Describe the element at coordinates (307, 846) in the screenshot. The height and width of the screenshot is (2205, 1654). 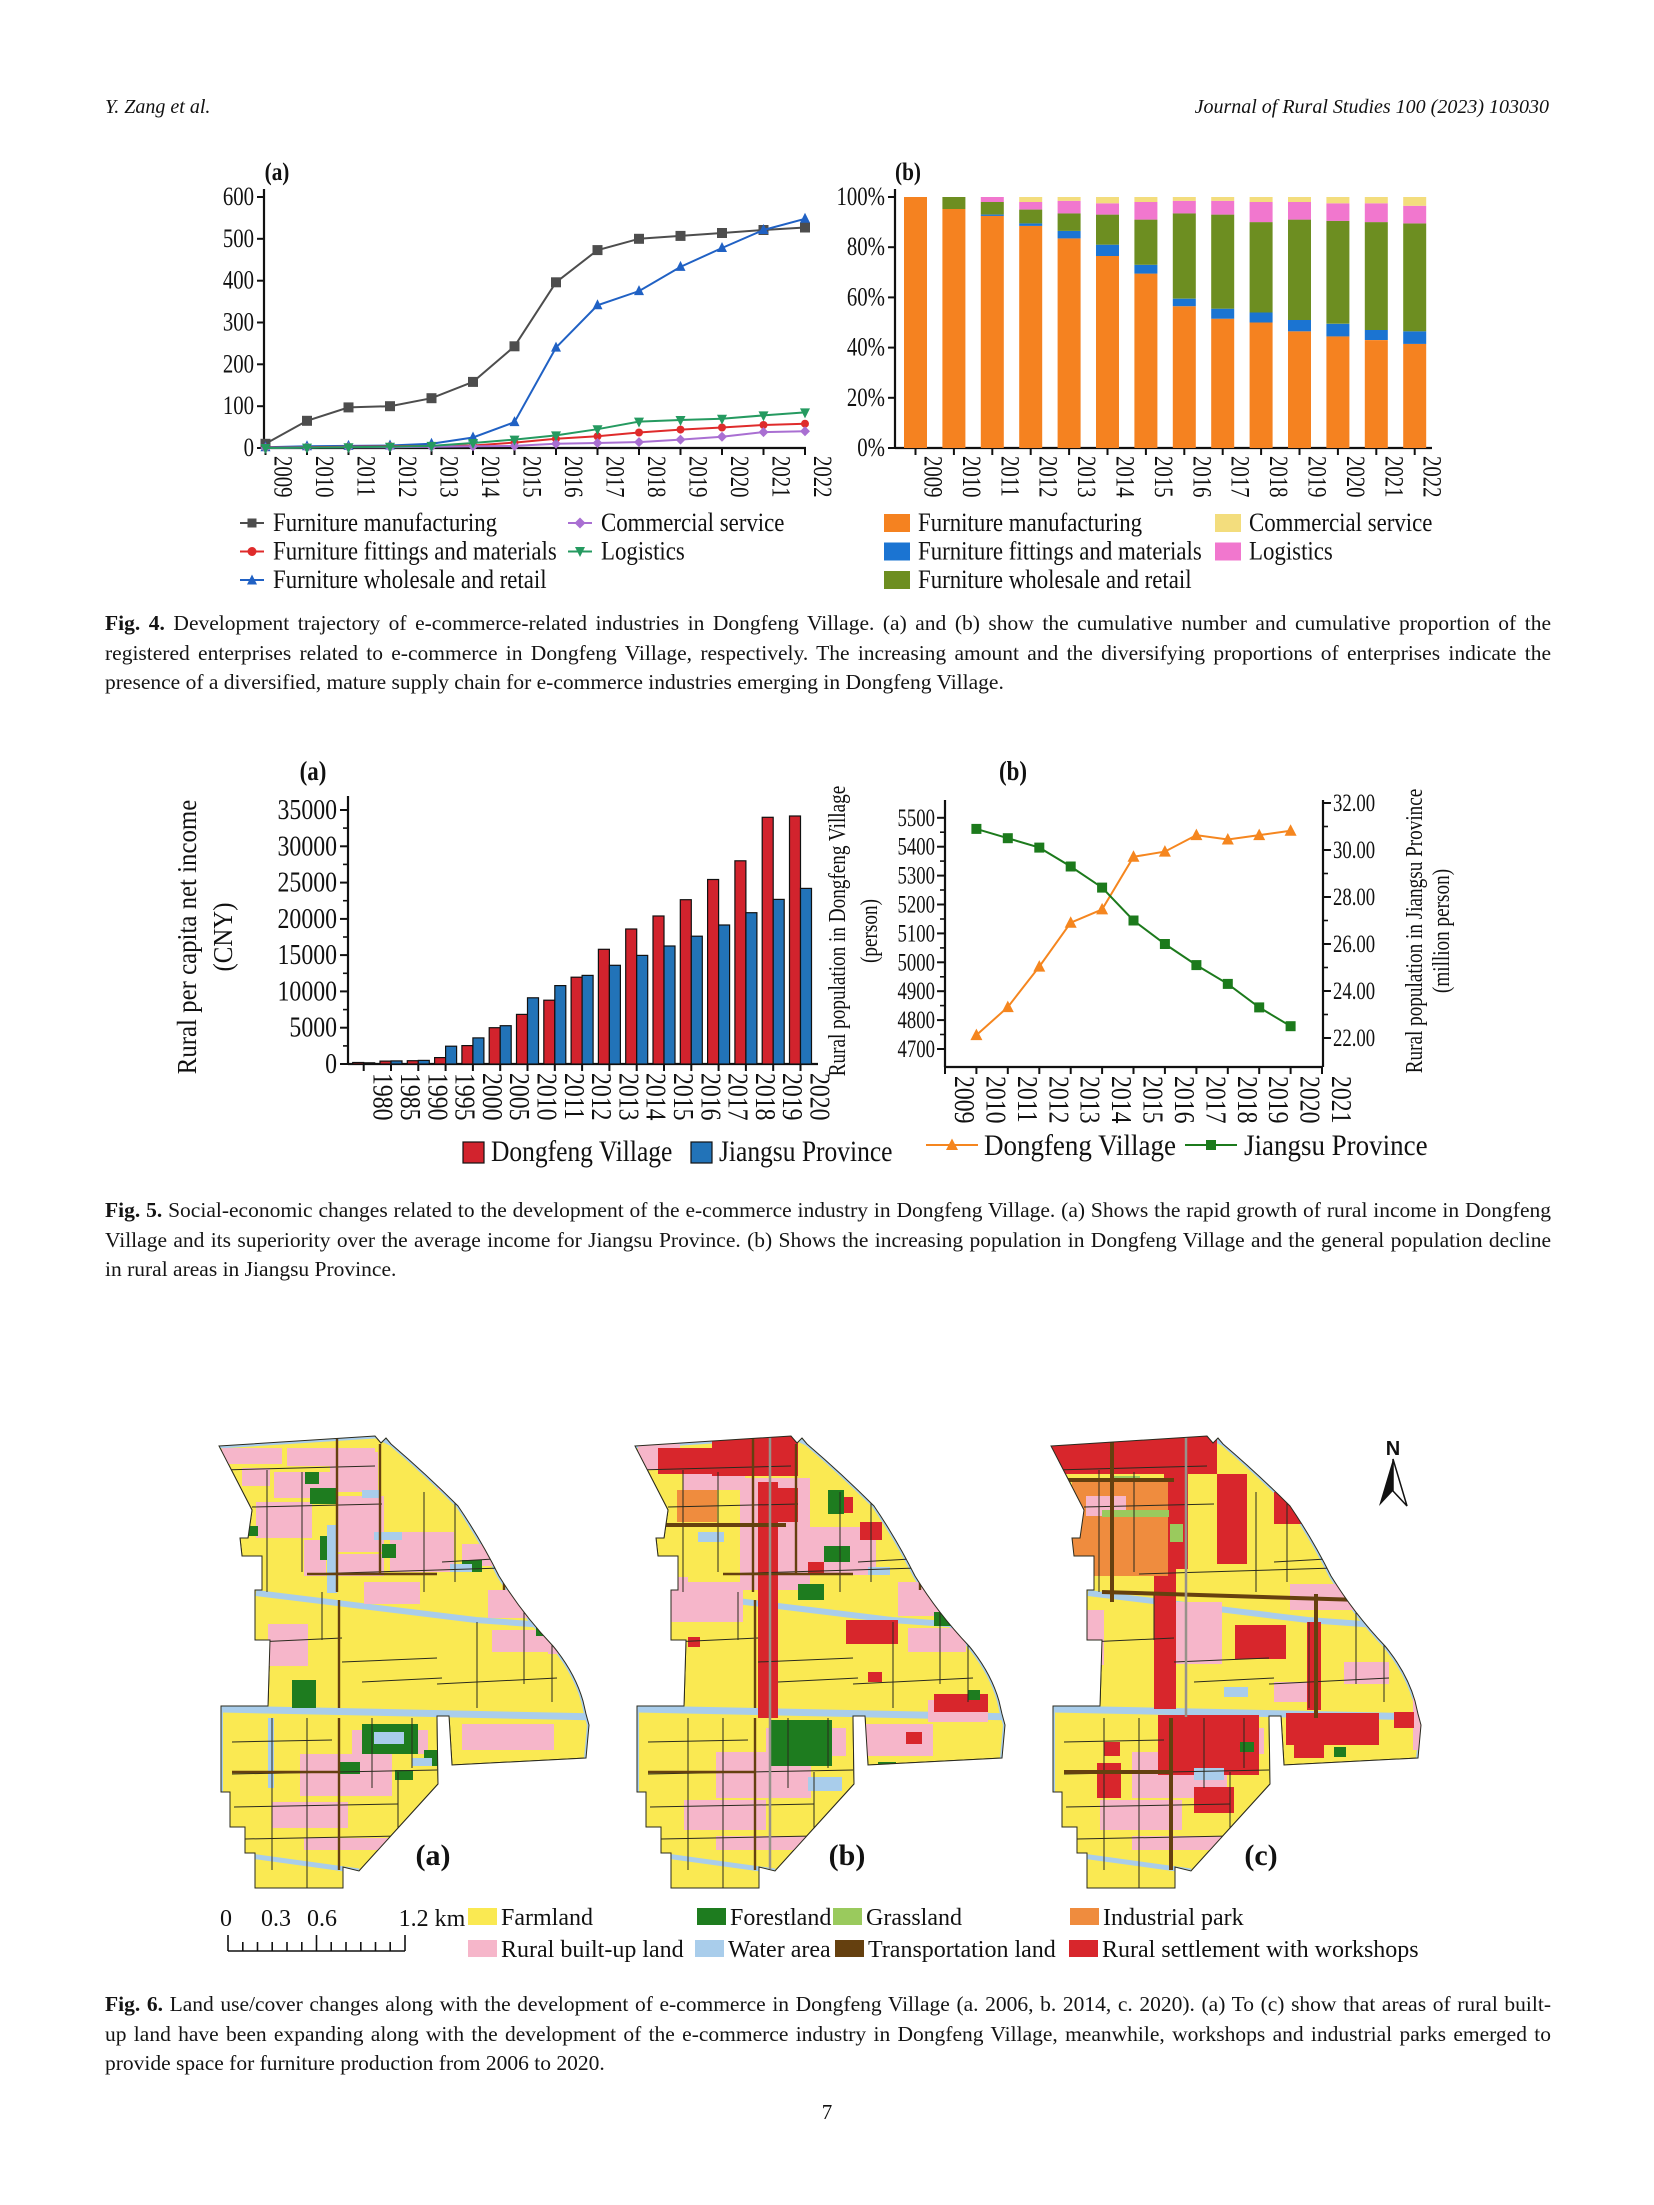
I see `svg-text: 30000` at that location.